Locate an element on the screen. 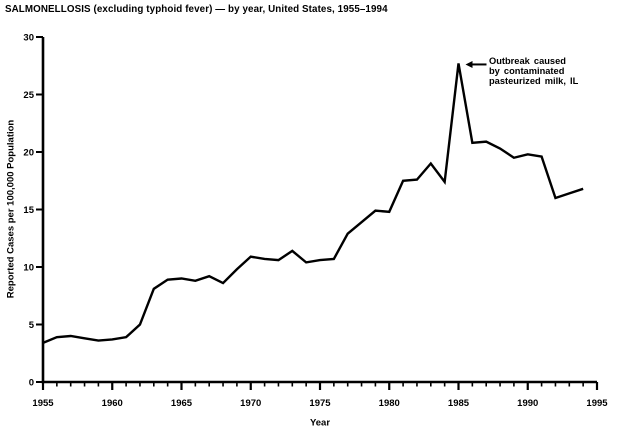 The height and width of the screenshot is (445, 626). outbreak-annotation-line1: Outbreak caused is located at coordinates (527, 61).